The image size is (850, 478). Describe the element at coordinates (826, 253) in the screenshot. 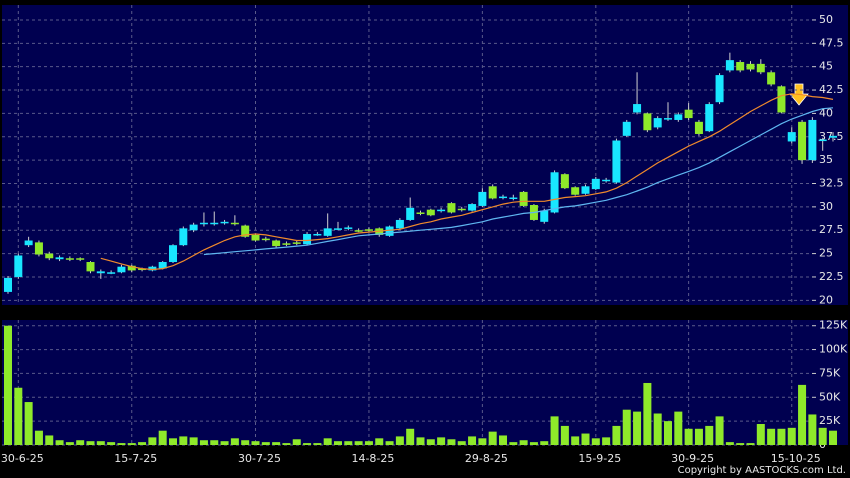

I see `y-tick-label: 25` at that location.